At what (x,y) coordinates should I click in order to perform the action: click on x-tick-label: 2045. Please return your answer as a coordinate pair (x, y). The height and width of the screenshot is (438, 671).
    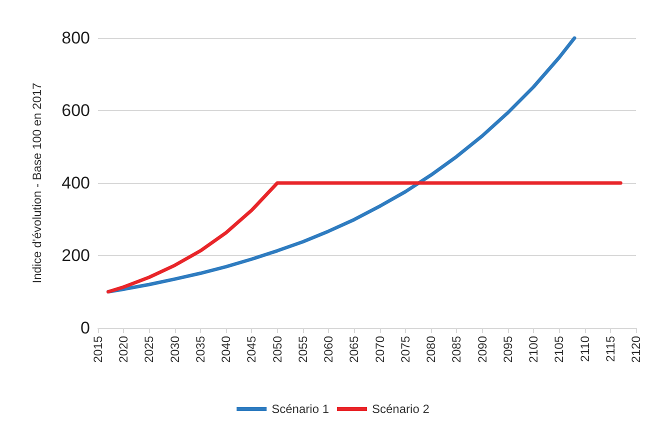
    Looking at the image, I should click on (251, 349).